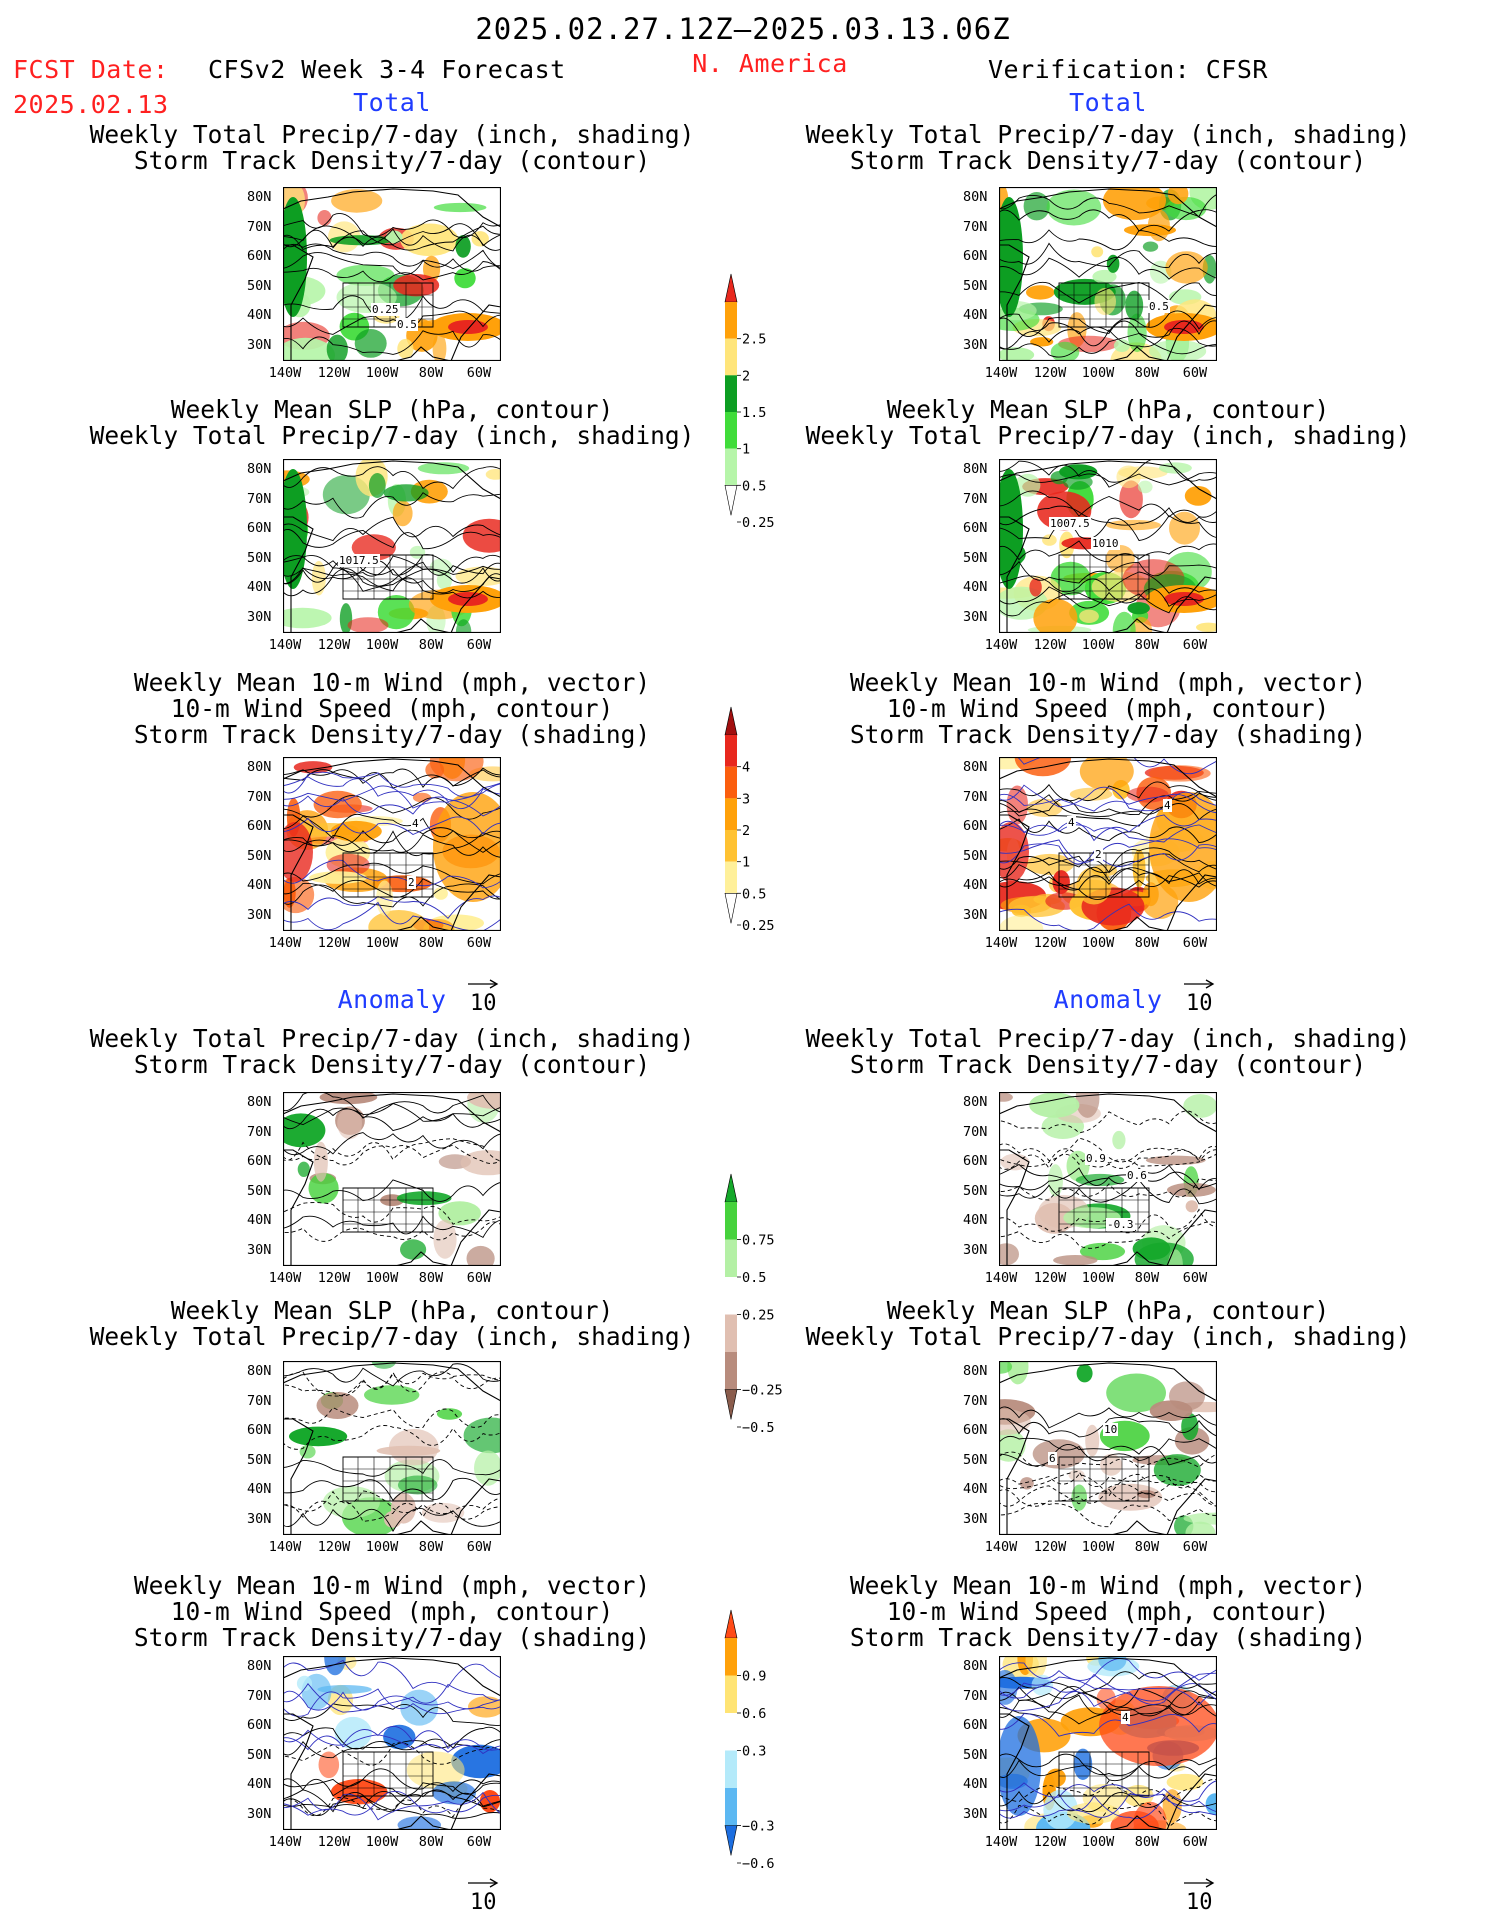 The height and width of the screenshot is (1925, 1487). I want to click on map-r3-left, so click(392, 844).